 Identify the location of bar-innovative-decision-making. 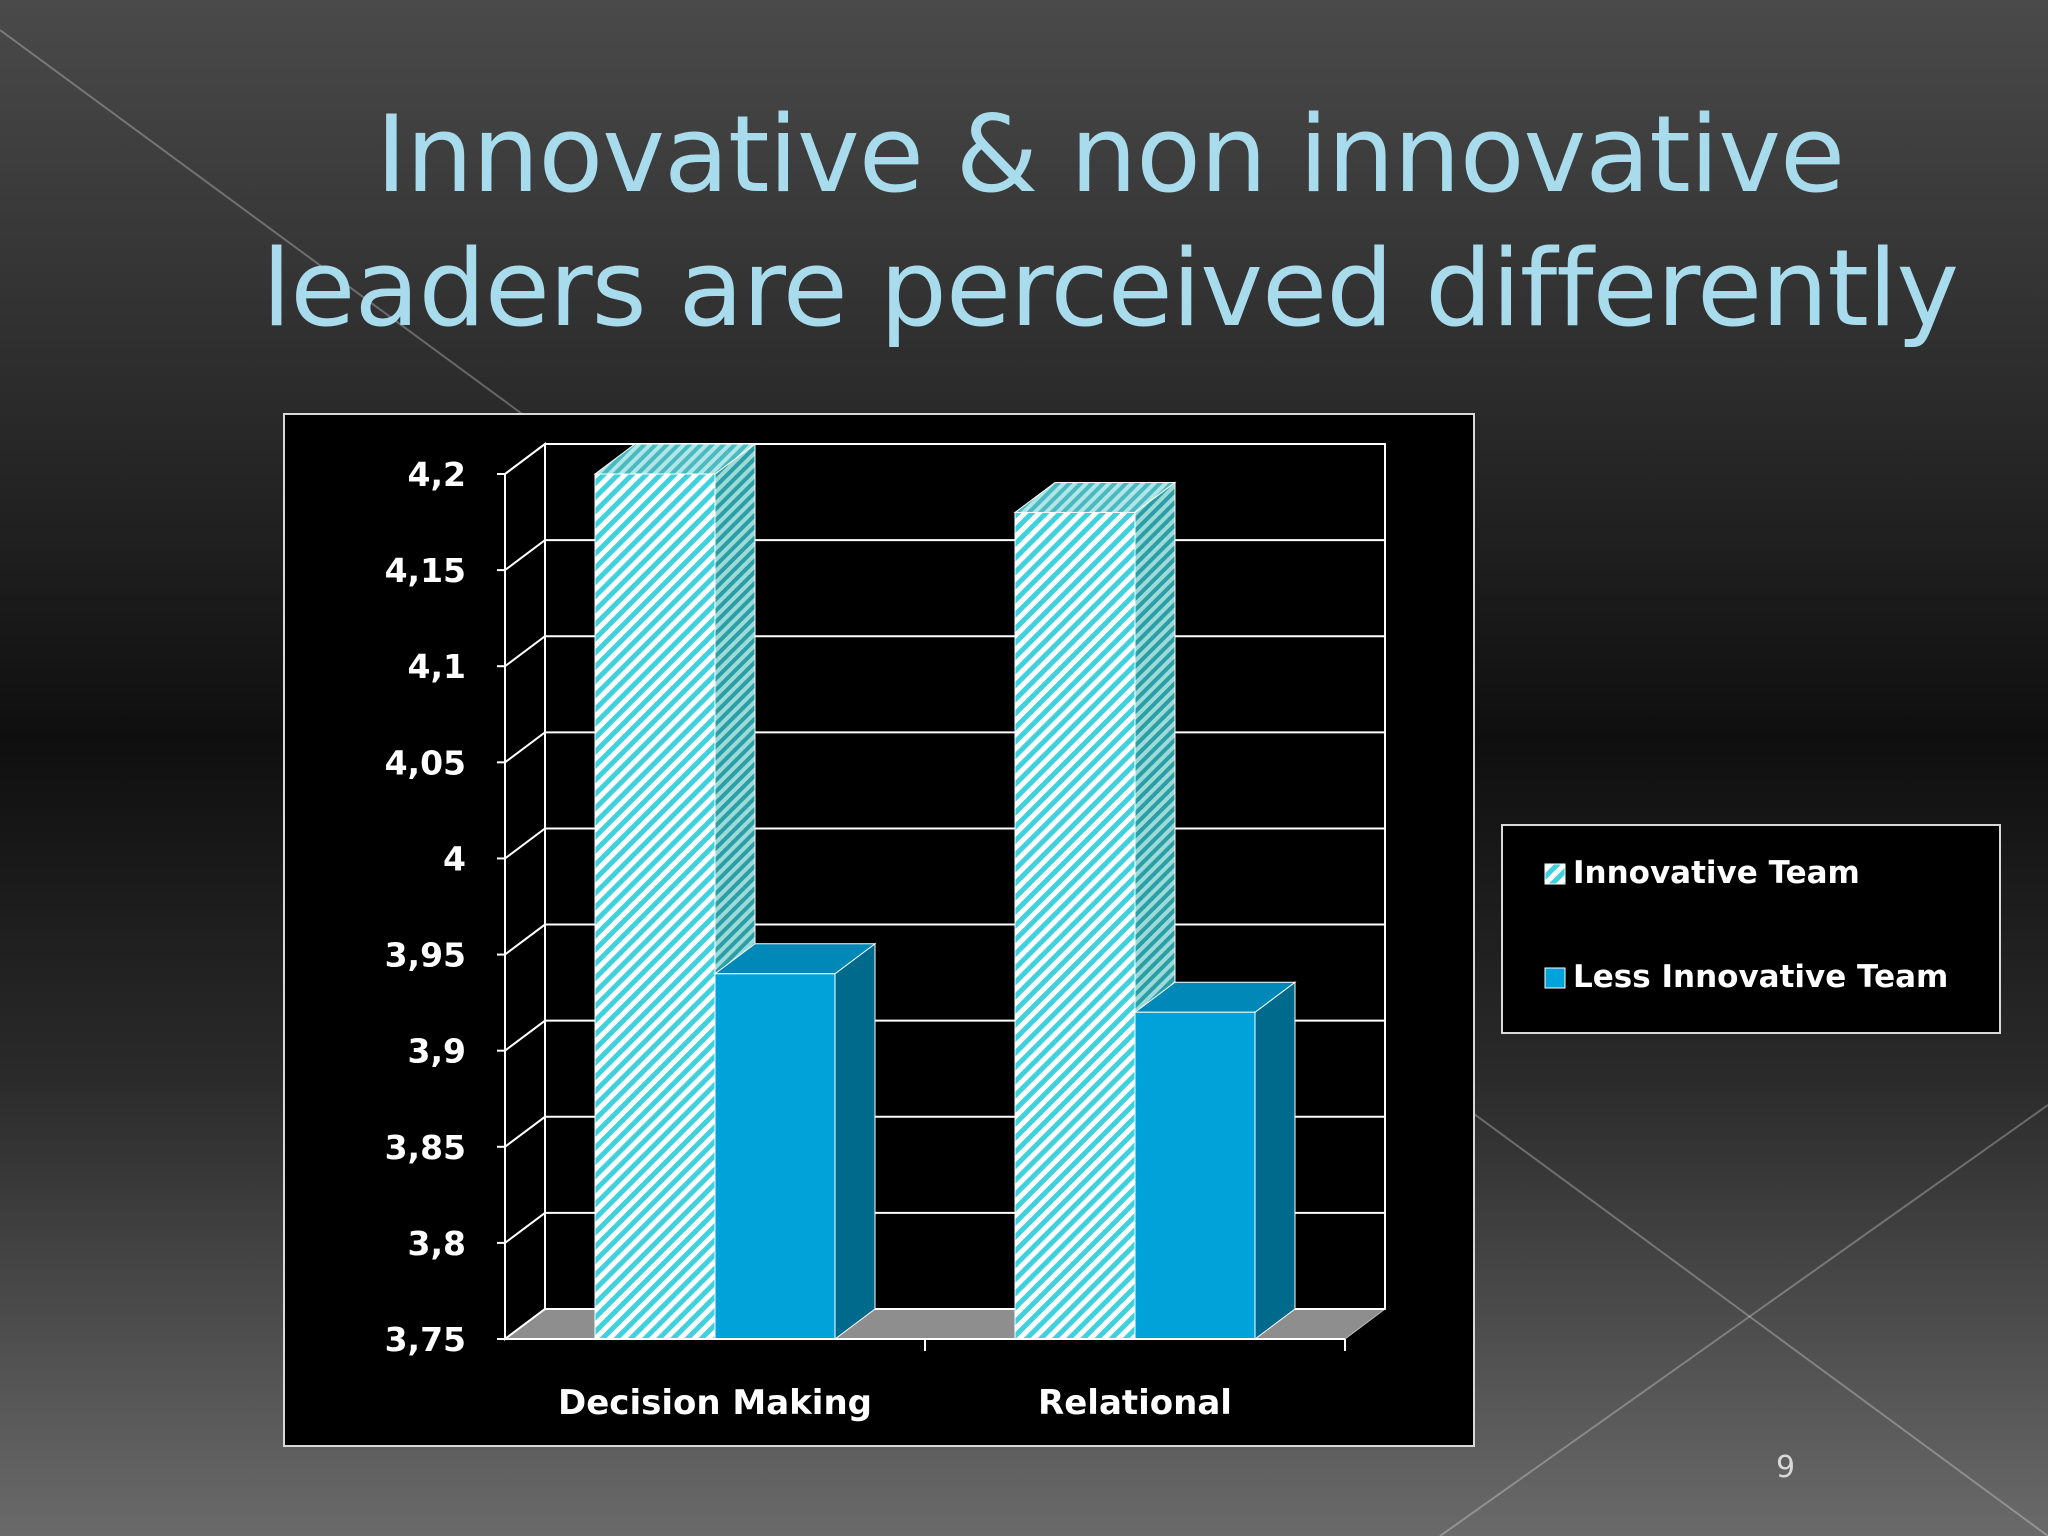
(655, 906).